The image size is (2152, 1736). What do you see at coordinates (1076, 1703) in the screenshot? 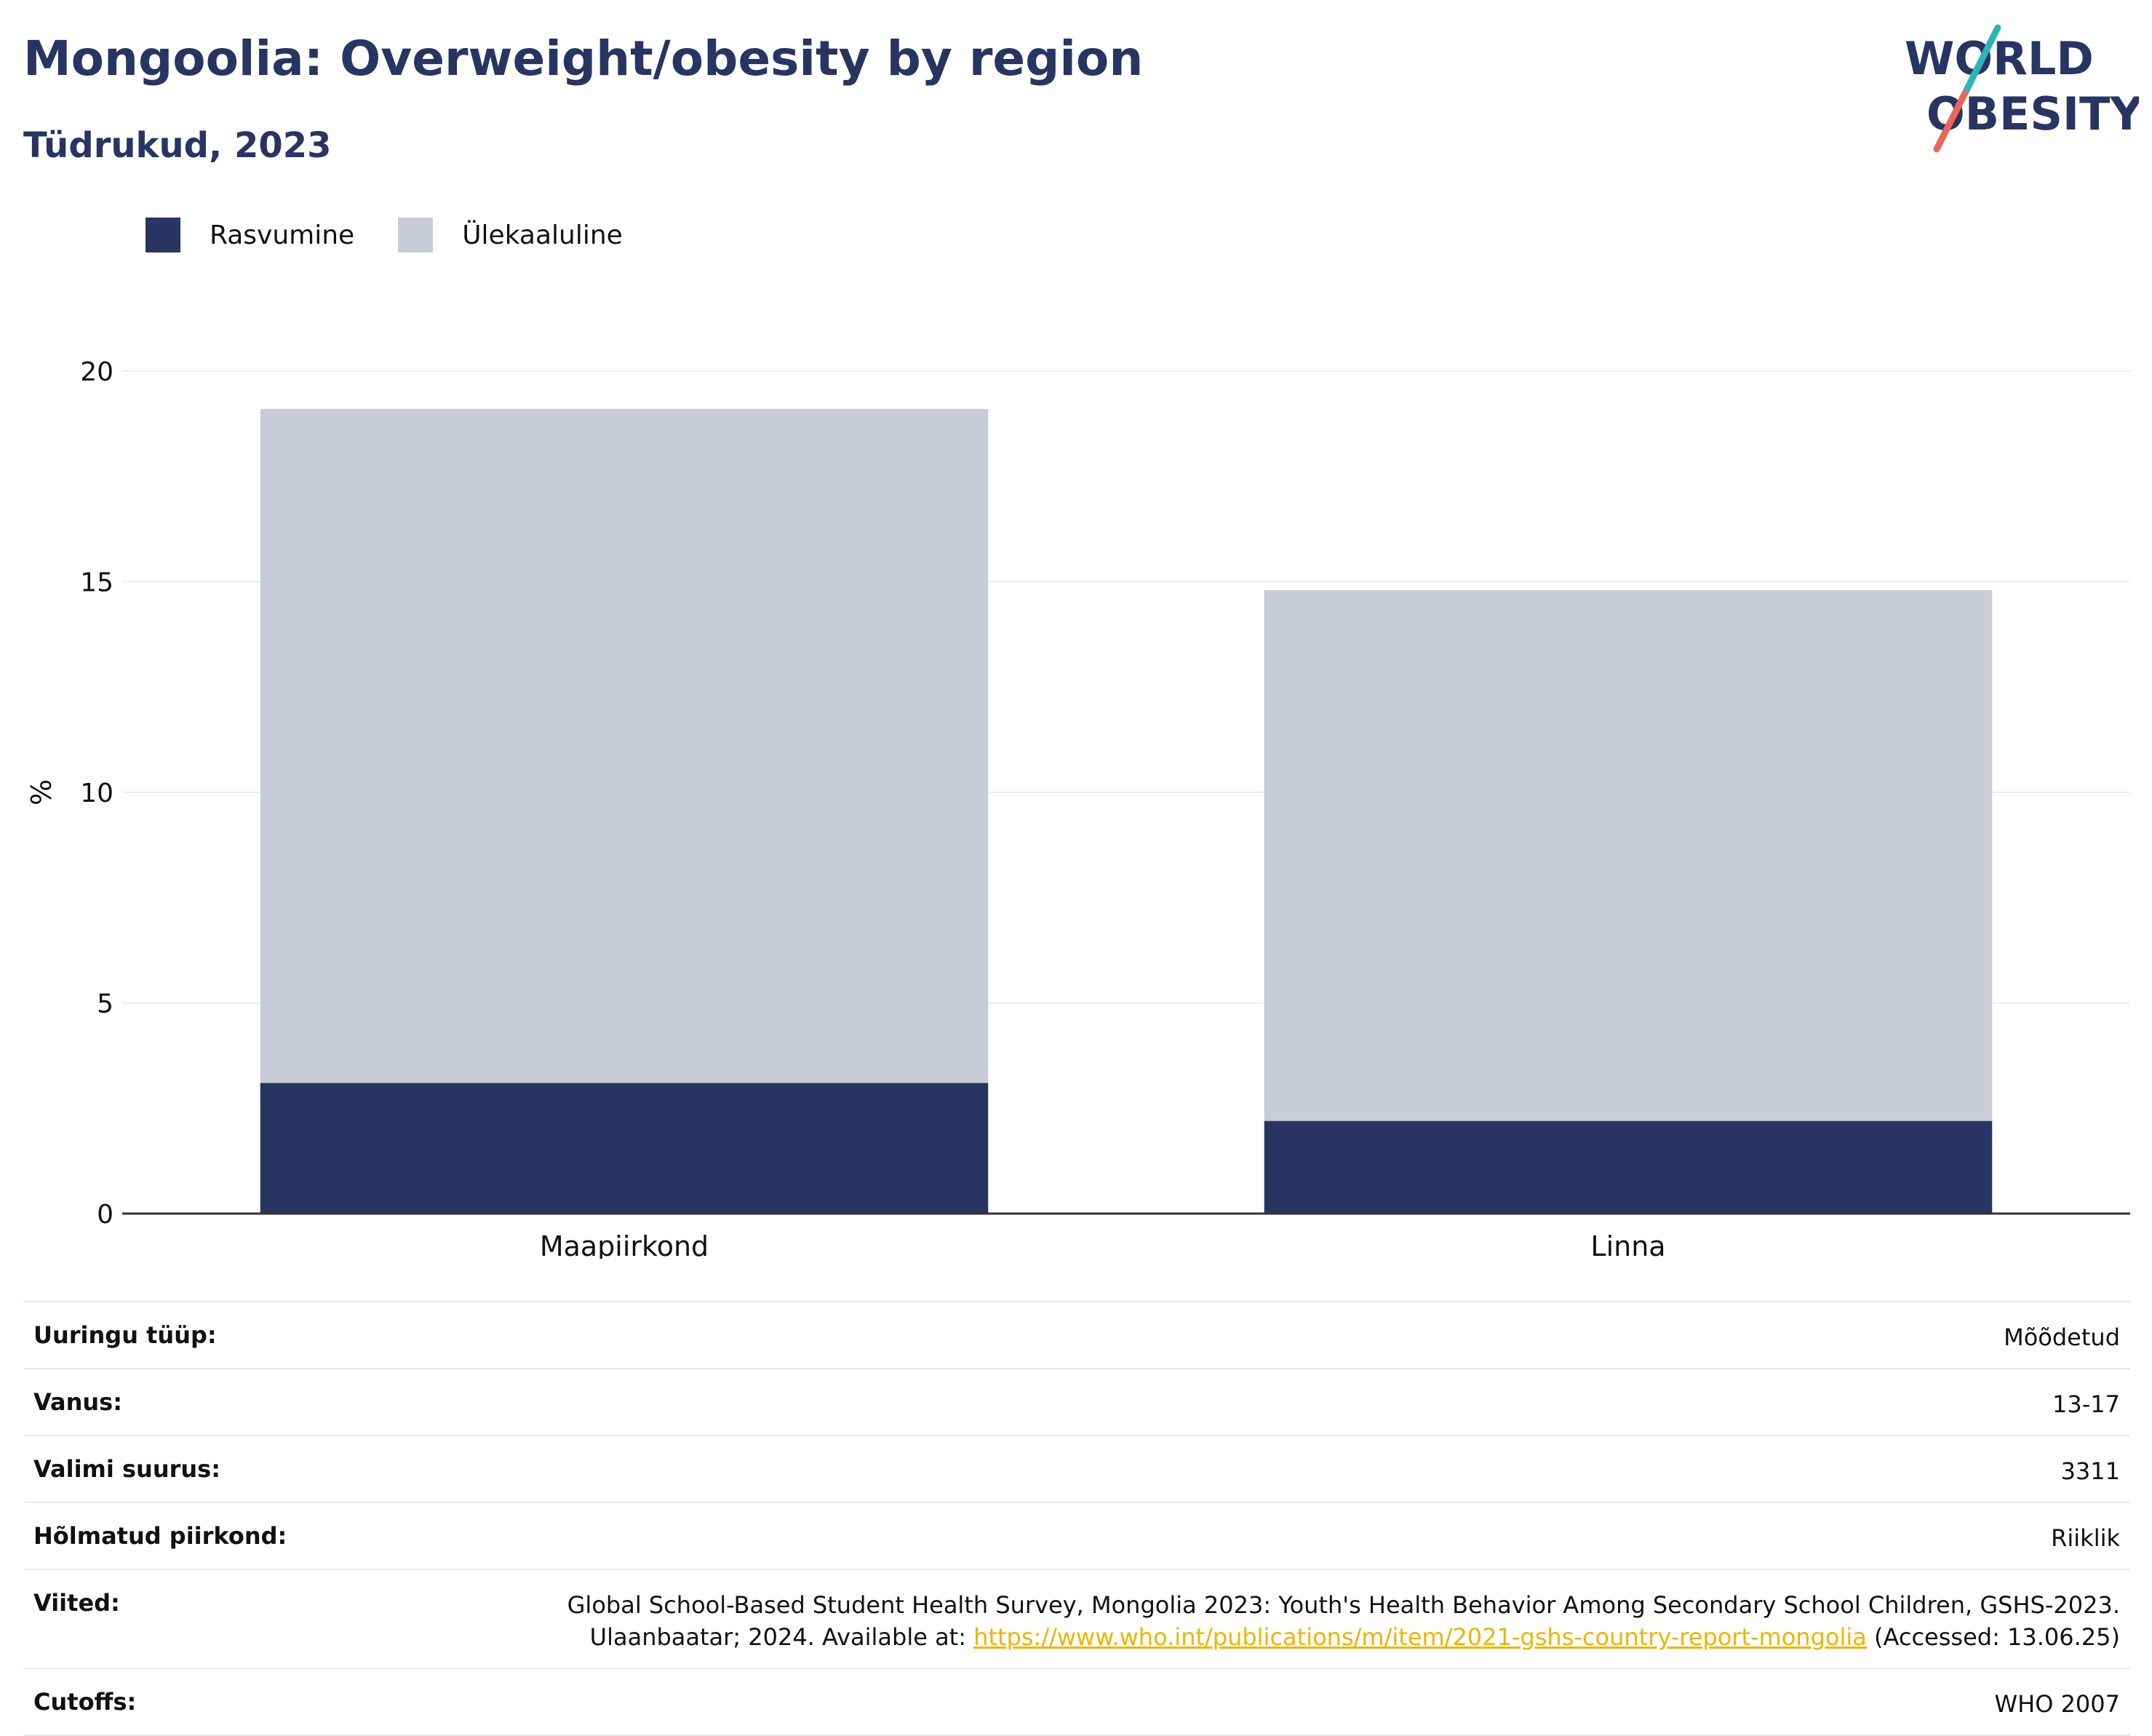
I see `meta-row-cutoffs: Cutoffs: WHO 2007` at bounding box center [1076, 1703].